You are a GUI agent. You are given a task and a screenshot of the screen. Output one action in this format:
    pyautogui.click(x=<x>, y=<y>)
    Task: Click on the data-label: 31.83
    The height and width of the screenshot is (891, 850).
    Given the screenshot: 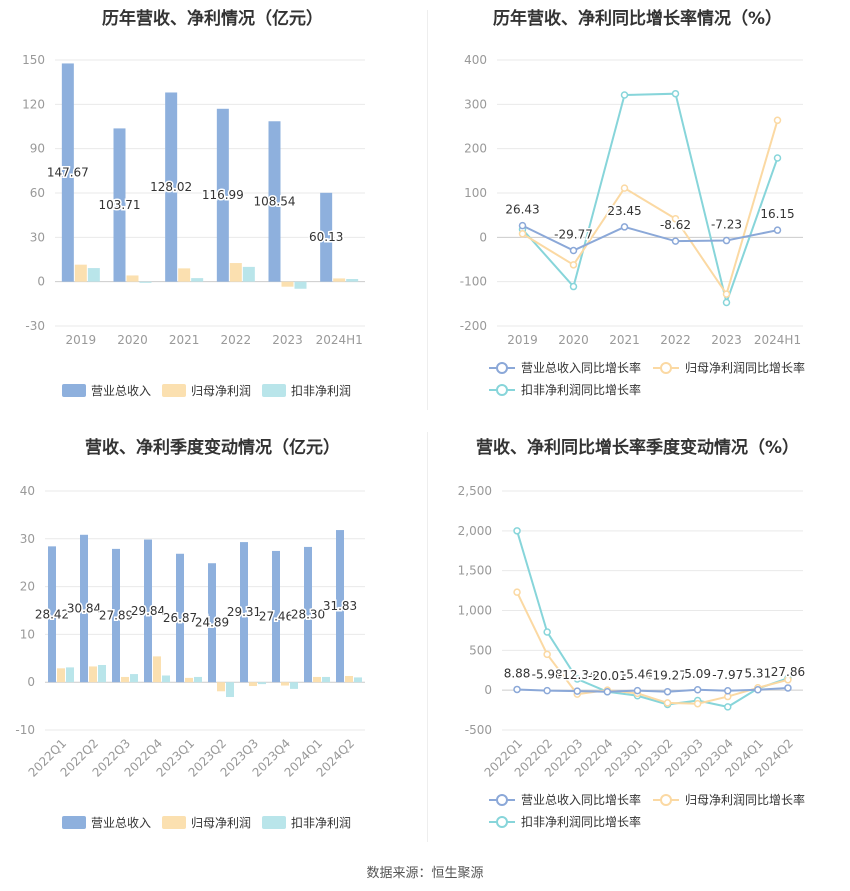 What is the action you would take?
    pyautogui.click(x=340, y=606)
    